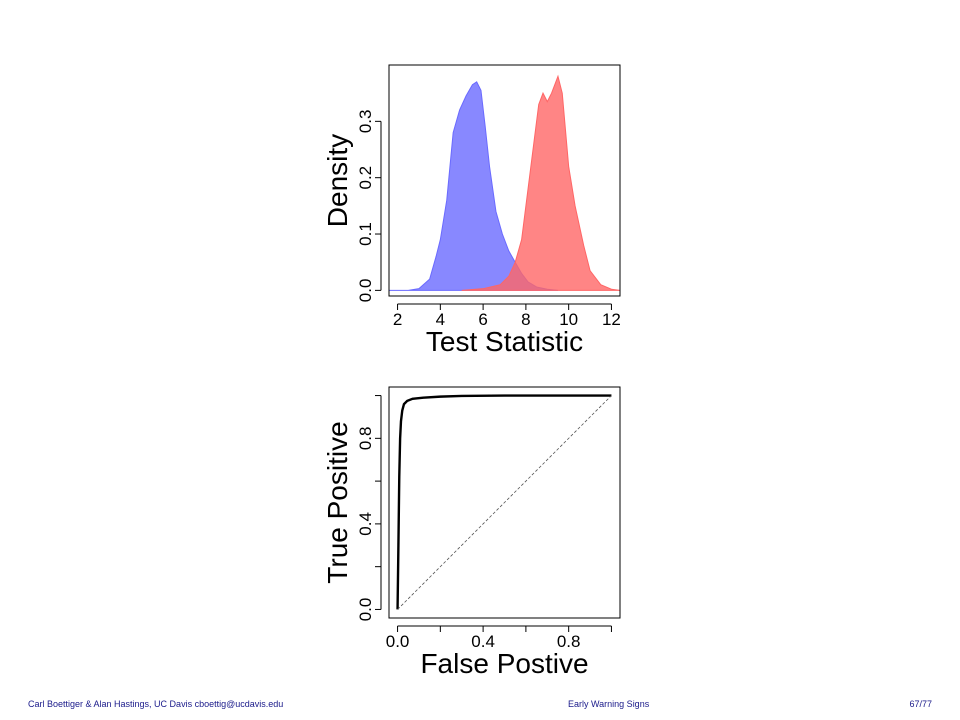 The height and width of the screenshot is (720, 960). I want to click on x-tick-label: 12, so click(611, 319).